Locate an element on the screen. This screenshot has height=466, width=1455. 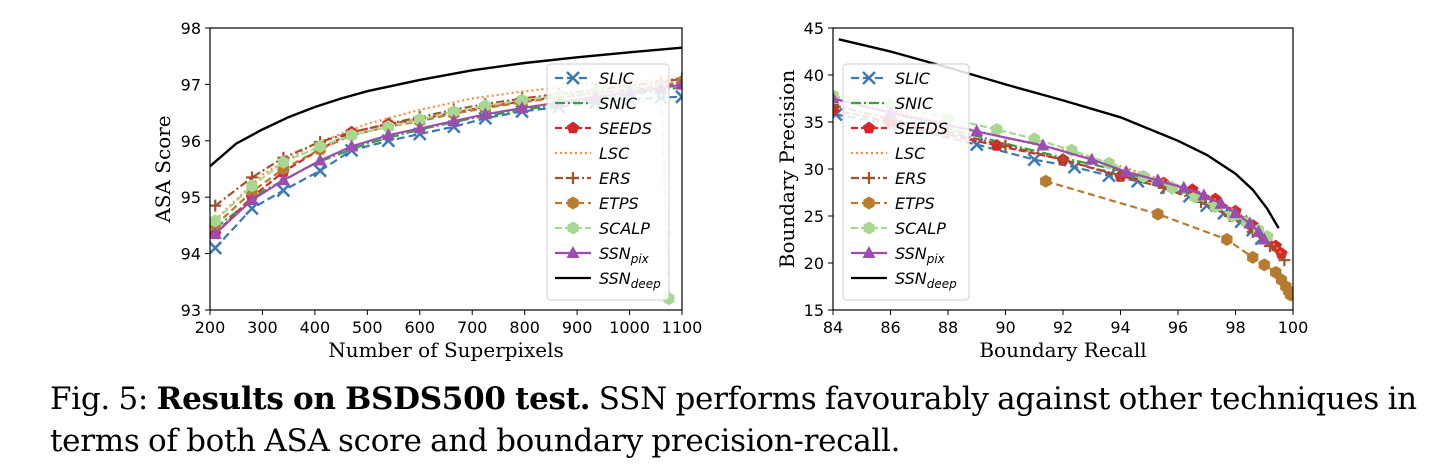
y-tick-label: 94 is located at coordinates (191, 254).